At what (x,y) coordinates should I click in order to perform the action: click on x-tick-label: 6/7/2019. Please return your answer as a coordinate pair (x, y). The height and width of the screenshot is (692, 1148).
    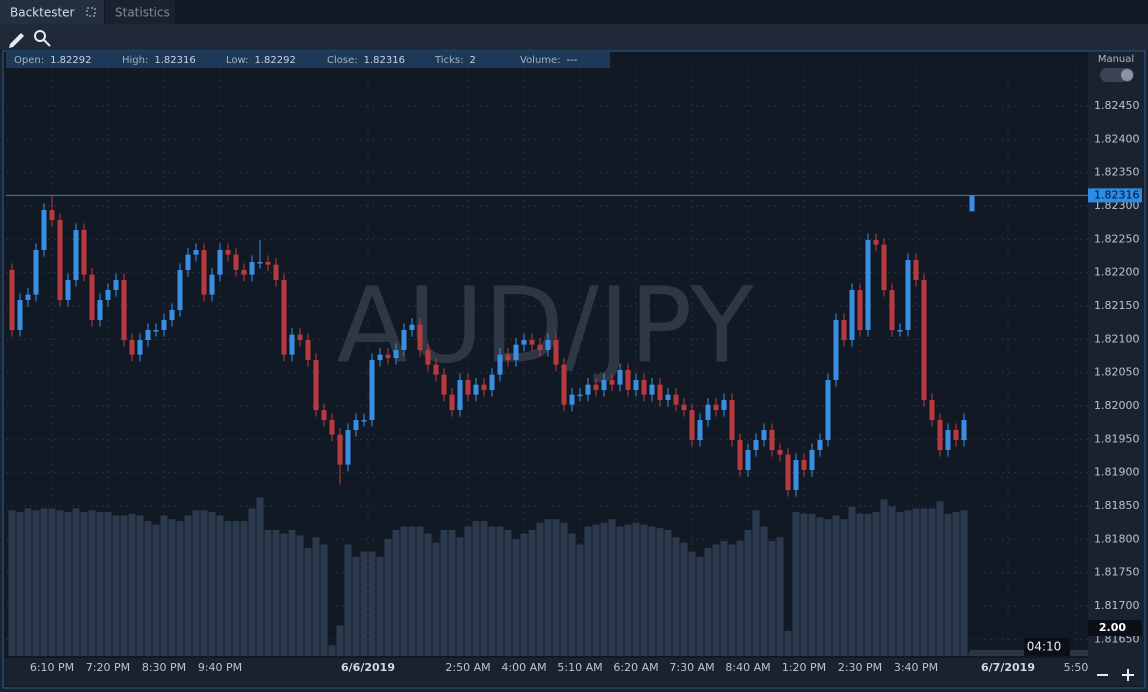
    Looking at the image, I should click on (1008, 667).